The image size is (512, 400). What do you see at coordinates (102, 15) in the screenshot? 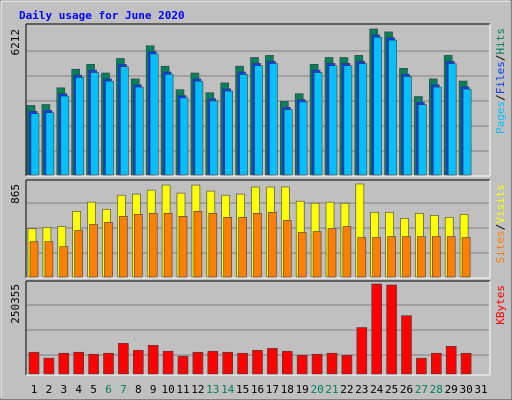
I see `chart-title: Daily usage for June 2020` at bounding box center [102, 15].